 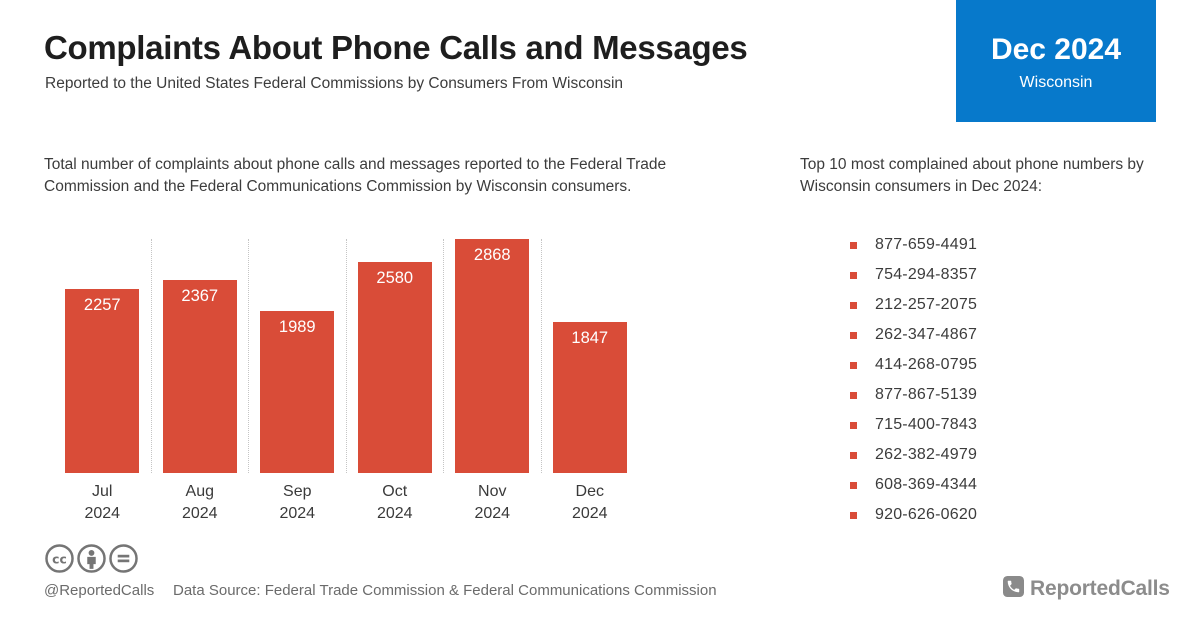 I want to click on chart-column: 2367 Aug 2024, so click(x=200, y=380).